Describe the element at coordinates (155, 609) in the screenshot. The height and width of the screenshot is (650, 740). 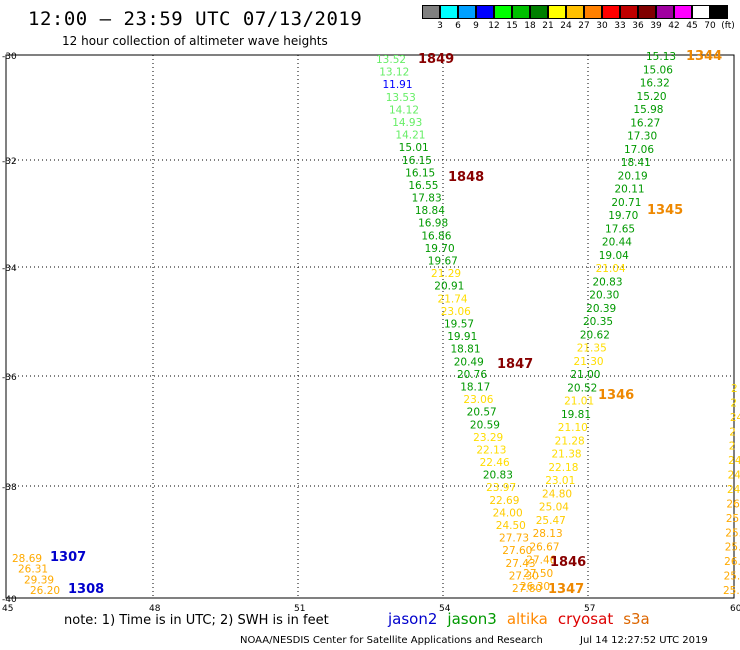
I see `lon-label: 48` at that location.